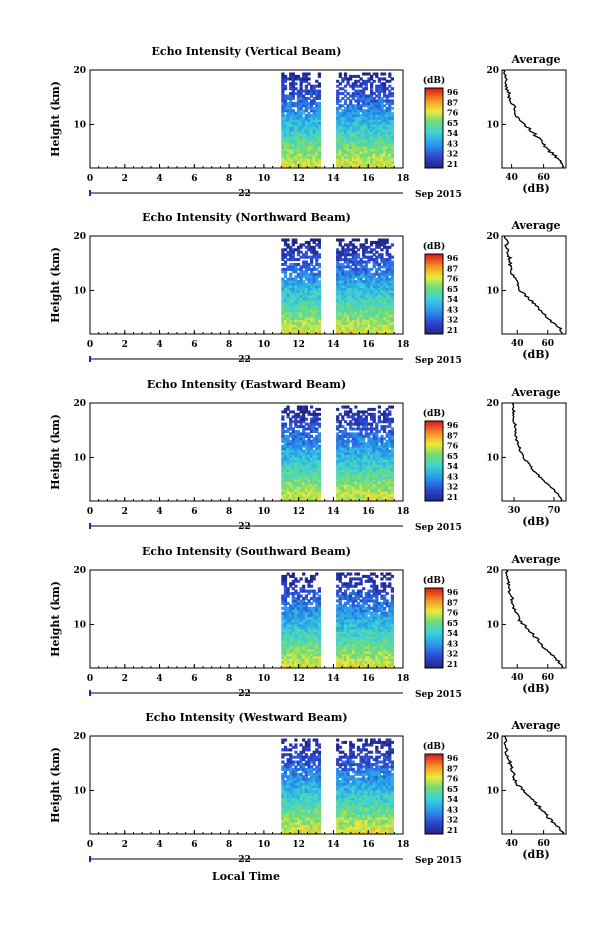 Image resolution: width=616 pixels, height=933 pixels. I want to click on chart-title: Echo Intensity (Eastward Beam), so click(246, 384).